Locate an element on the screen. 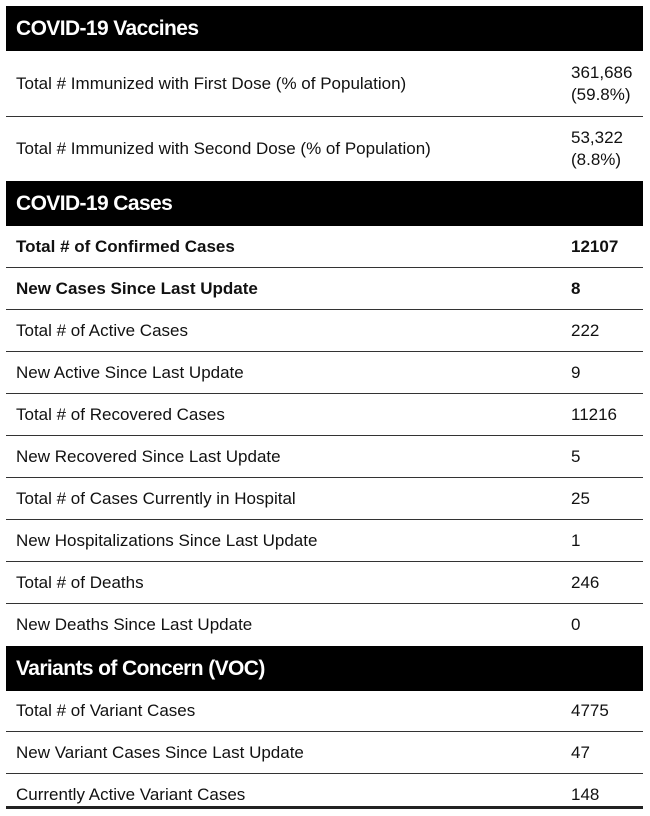  row-value-percent: (8.8%) is located at coordinates (596, 159).